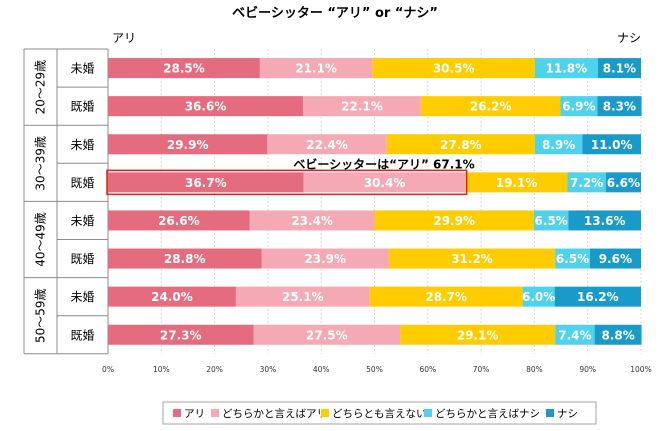 This screenshot has height=431, width=670. I want to click on x-axis-ticks: 0% 10% 20% 30% 40% 50% 60% 70% 80% 90% 100%, so click(377, 369).